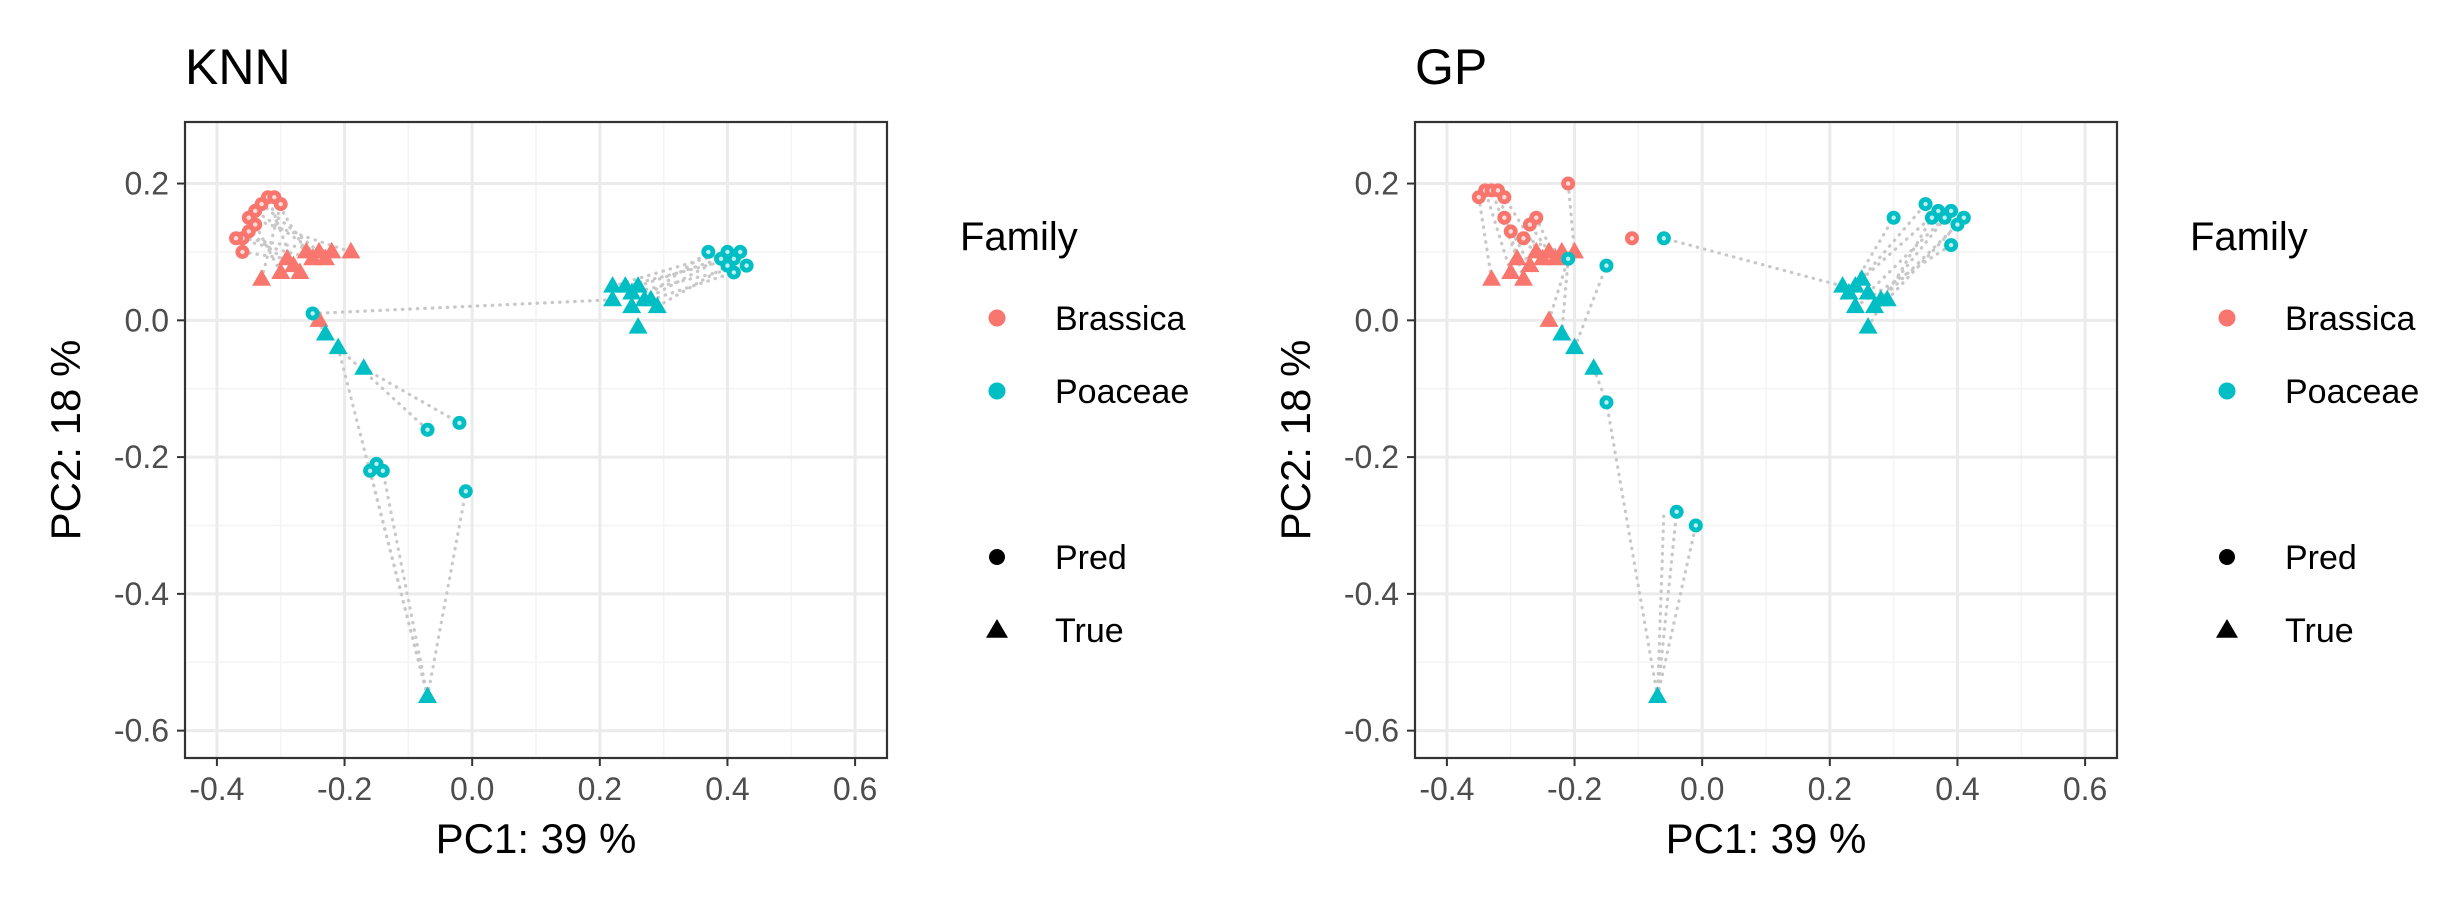 Image resolution: width=2460 pixels, height=900 pixels. What do you see at coordinates (141, 731) in the screenshot?
I see `y-tick-label: -0.6` at bounding box center [141, 731].